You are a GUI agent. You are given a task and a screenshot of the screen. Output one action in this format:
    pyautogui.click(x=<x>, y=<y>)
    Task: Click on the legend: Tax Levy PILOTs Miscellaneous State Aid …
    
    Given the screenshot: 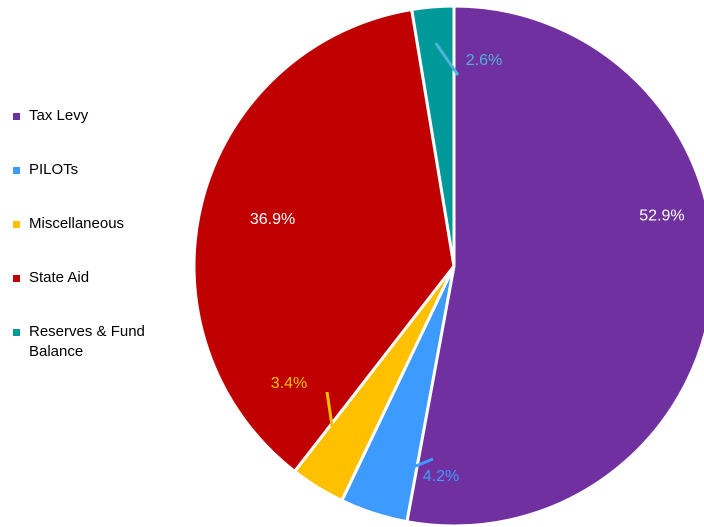 What is the action you would take?
    pyautogui.click(x=100, y=234)
    